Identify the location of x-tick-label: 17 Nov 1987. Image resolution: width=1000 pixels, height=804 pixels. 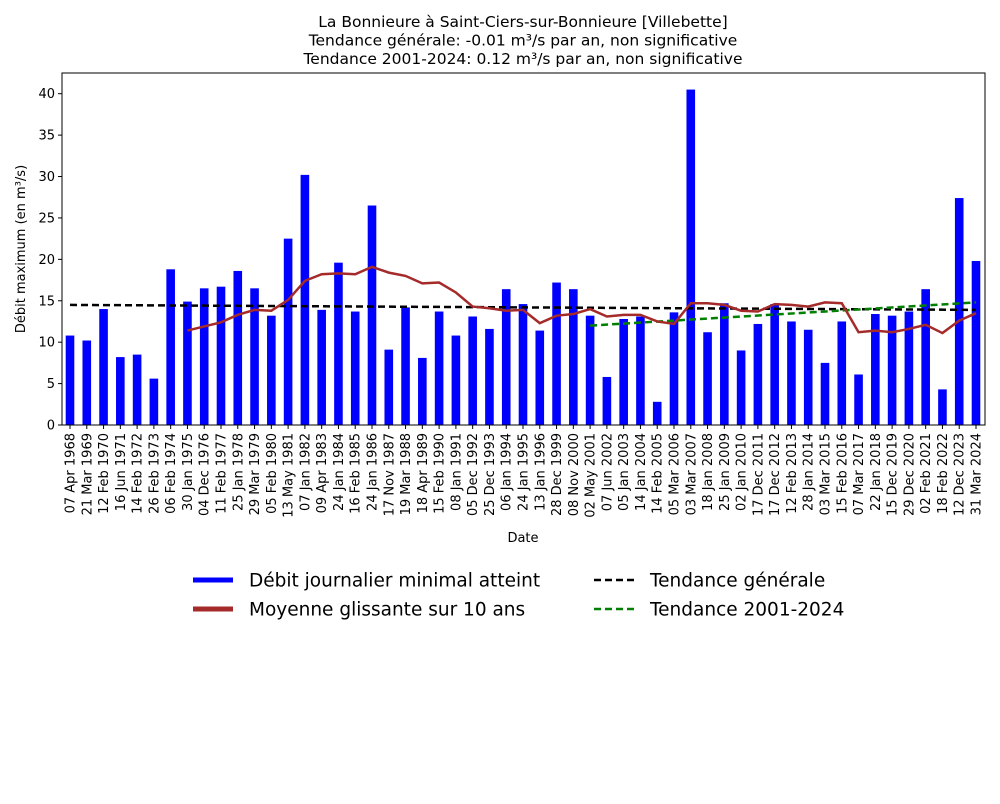
(389, 474).